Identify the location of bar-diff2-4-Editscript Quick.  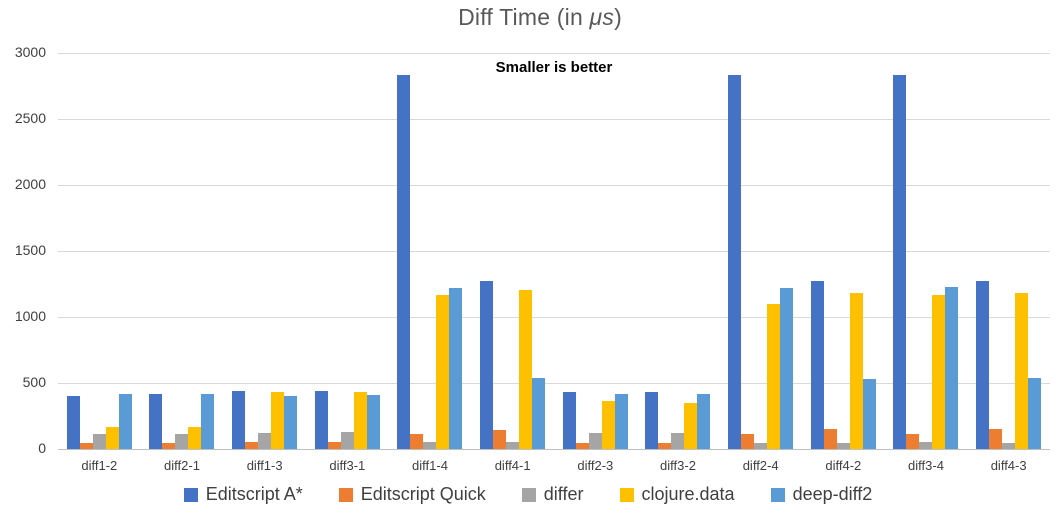
(748, 441).